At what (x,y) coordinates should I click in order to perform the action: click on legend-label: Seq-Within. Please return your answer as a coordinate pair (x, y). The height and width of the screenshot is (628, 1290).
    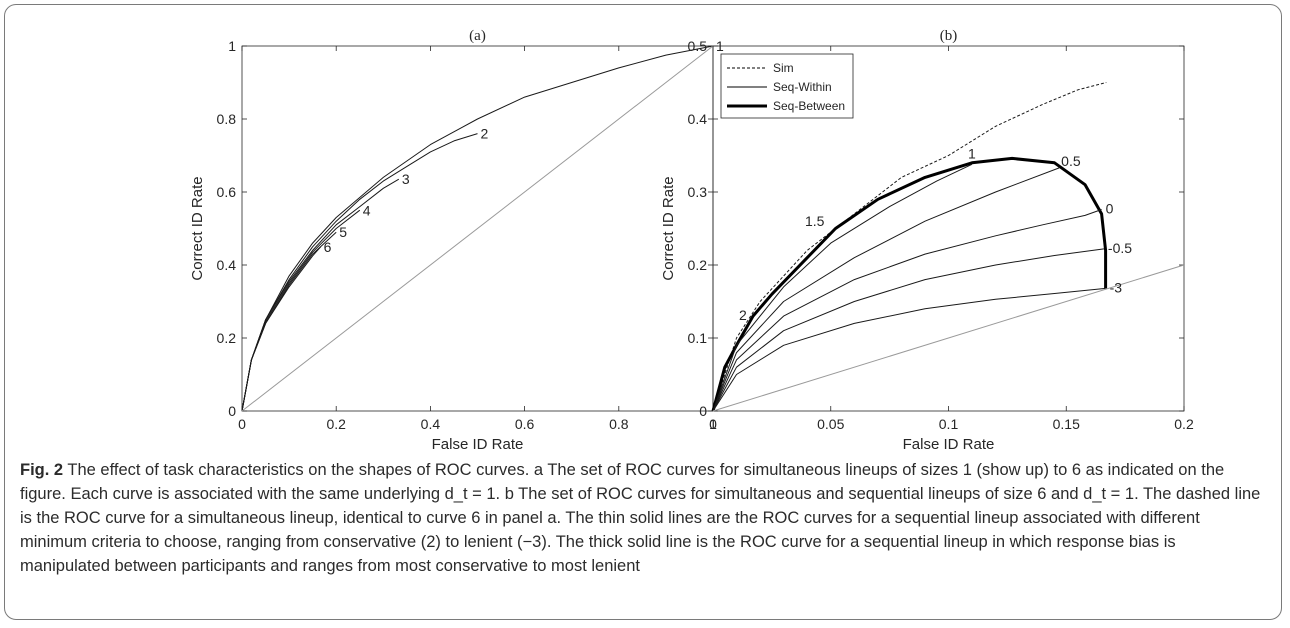
    Looking at the image, I should click on (802, 87).